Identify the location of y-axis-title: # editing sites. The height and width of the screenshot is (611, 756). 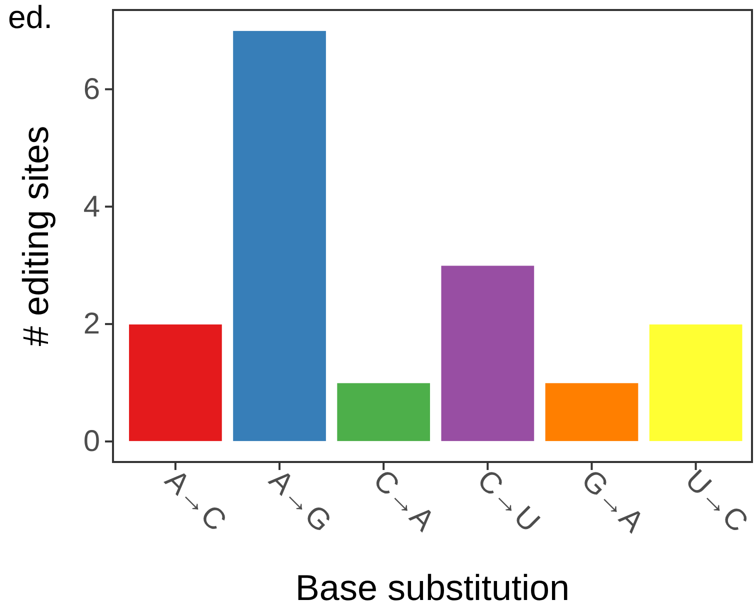
(35, 236).